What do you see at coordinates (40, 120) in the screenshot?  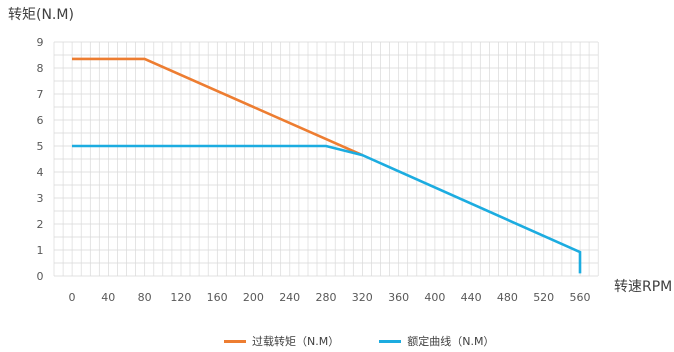 I see `y-tick-label: 6` at bounding box center [40, 120].